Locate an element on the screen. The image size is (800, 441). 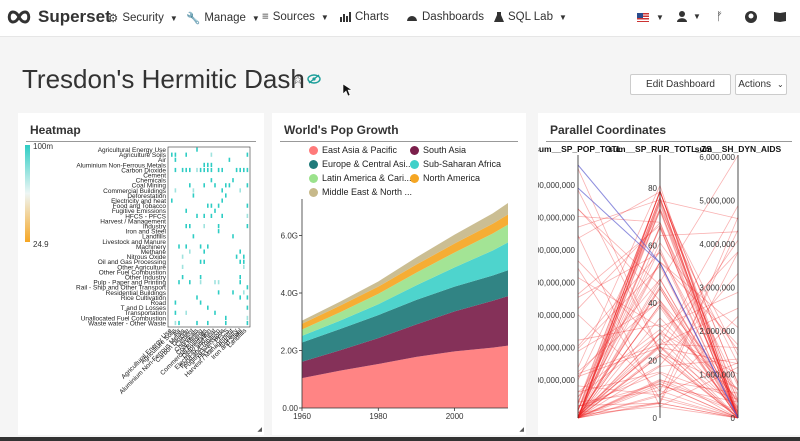
dashboard-icon is located at coordinates (412, 18).